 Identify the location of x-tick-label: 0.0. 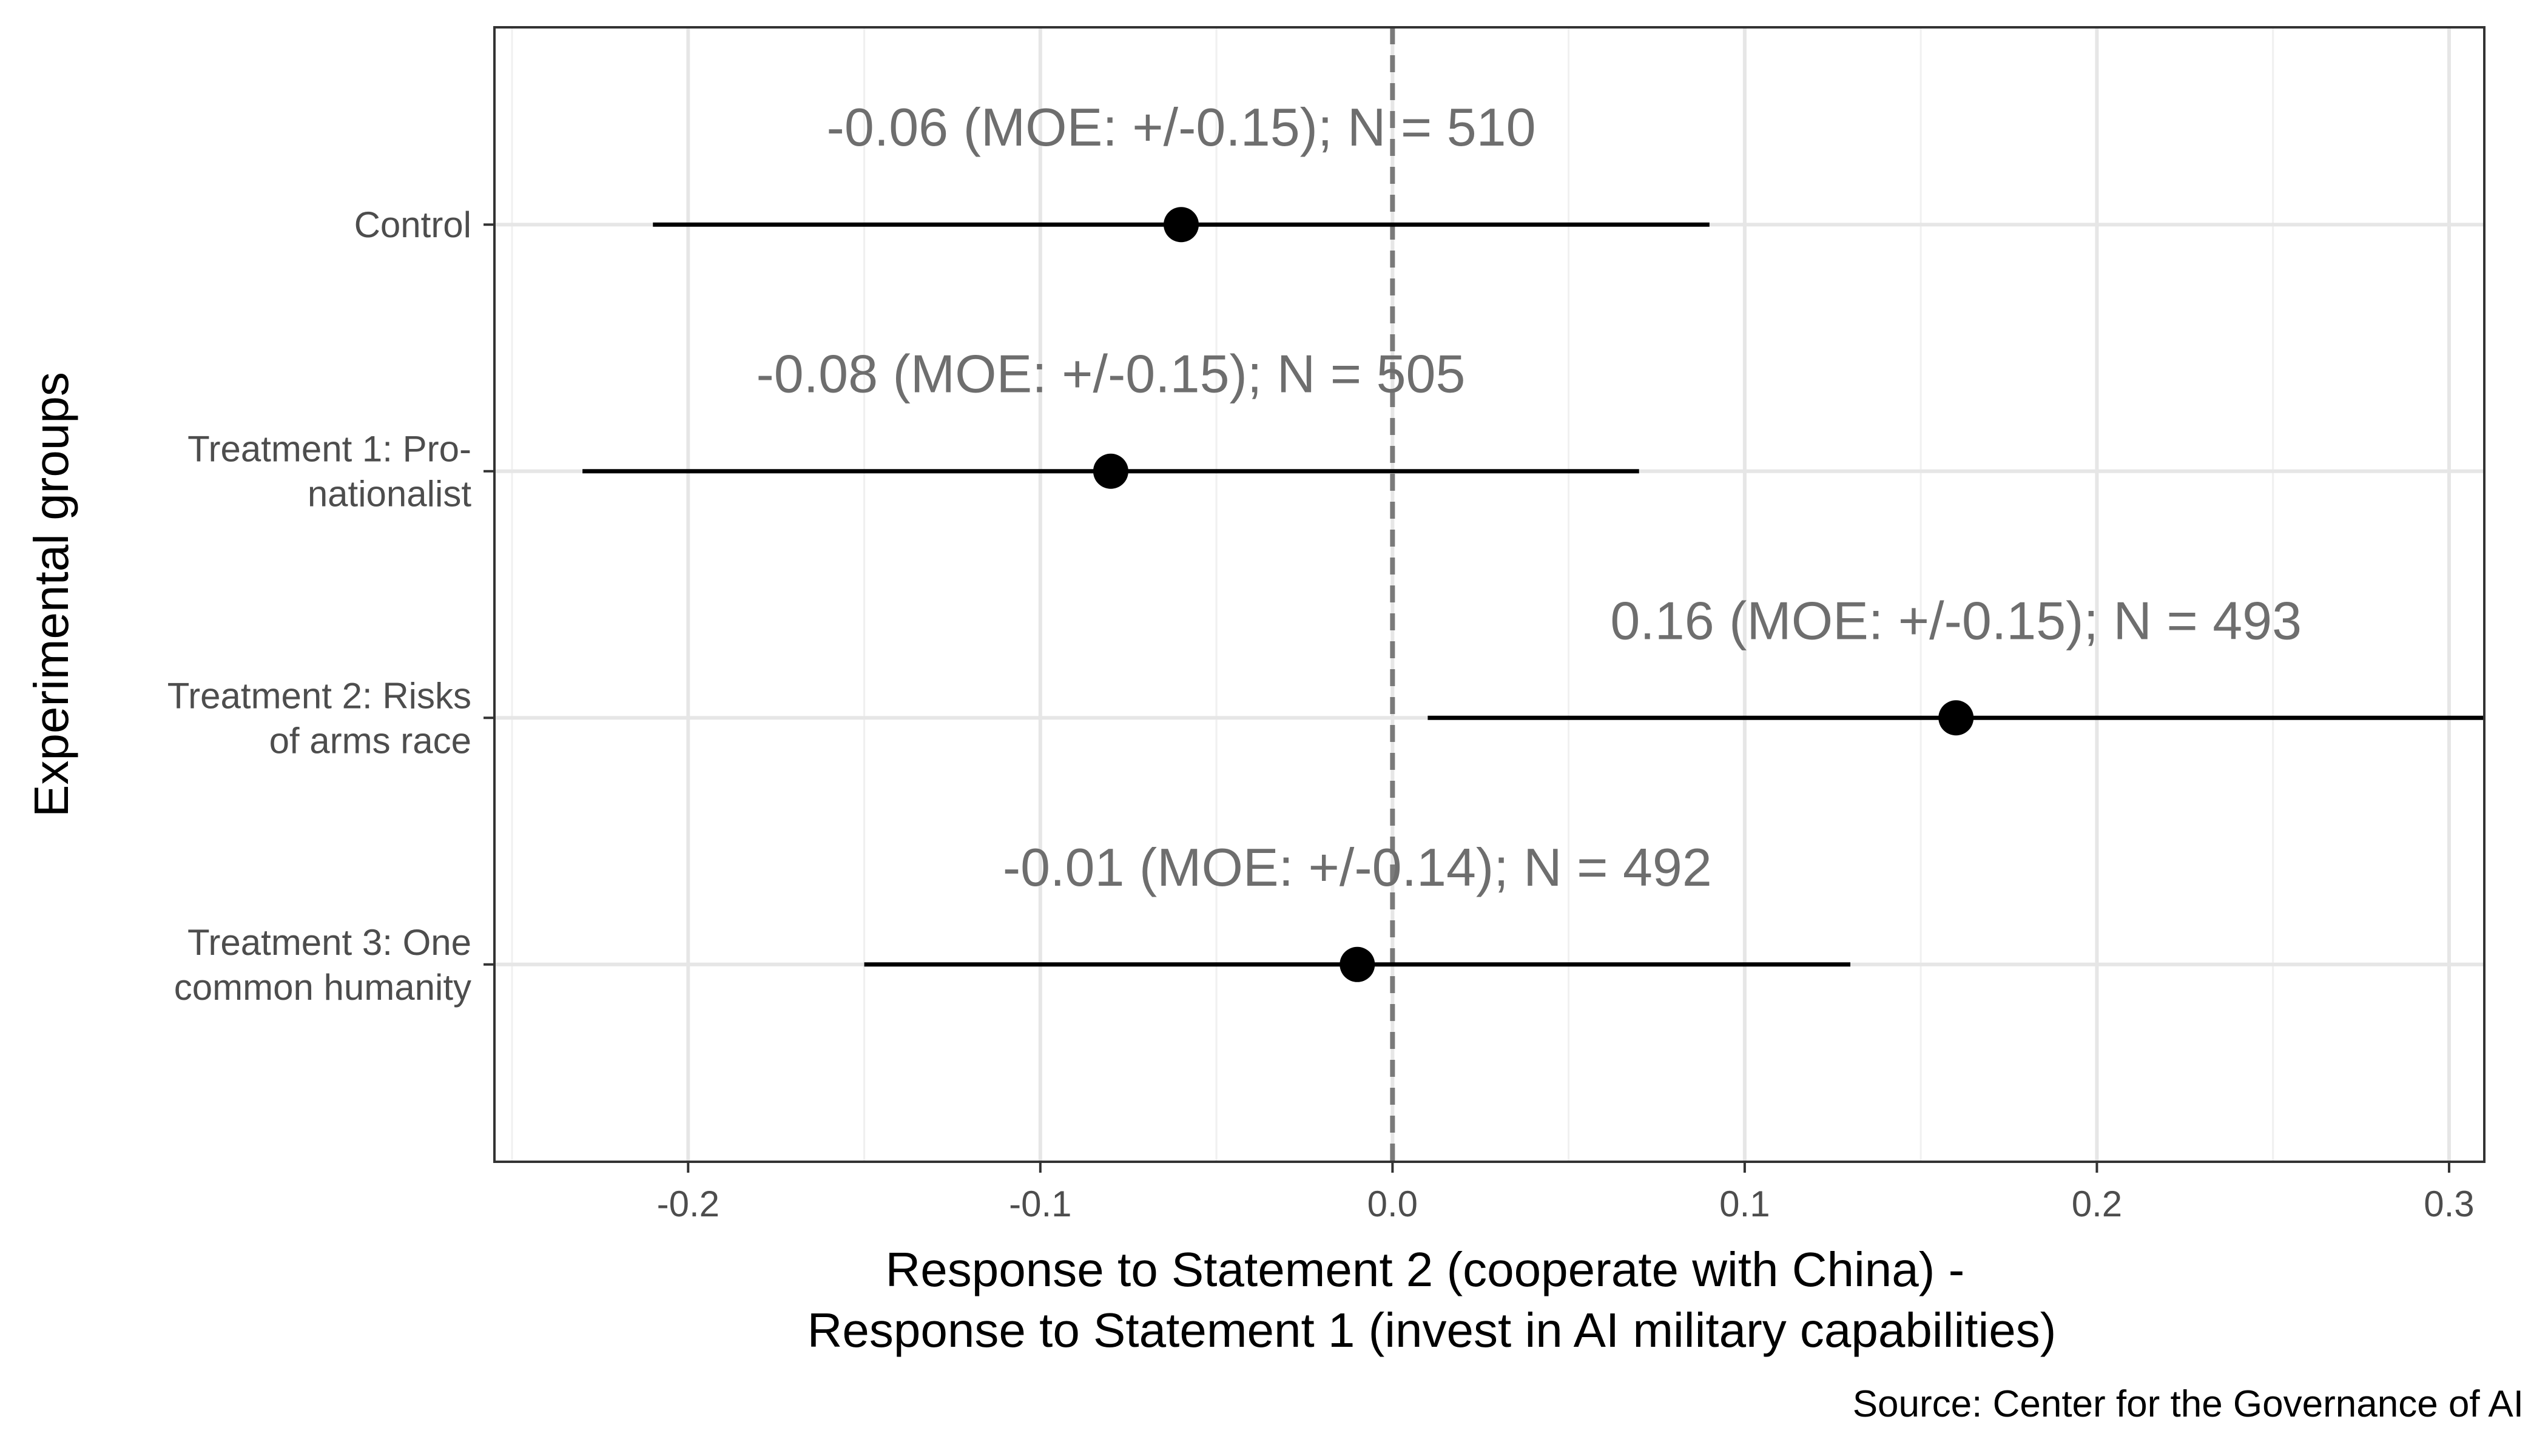
(1392, 1204).